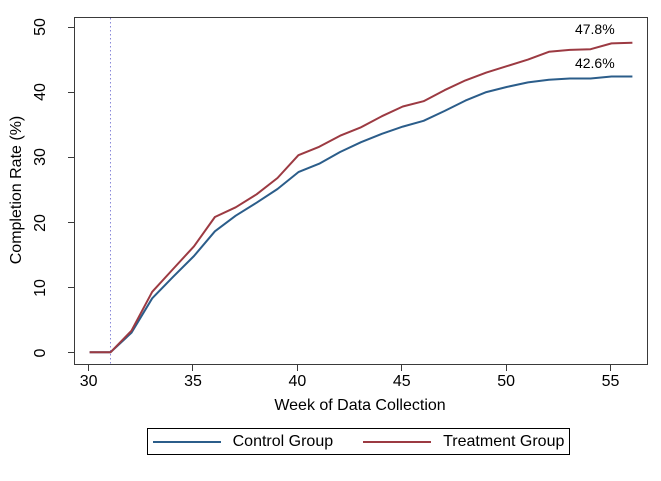 This screenshot has height=481, width=661. What do you see at coordinates (594, 62) in the screenshot?
I see `annotation-control-final: 42.6%` at bounding box center [594, 62].